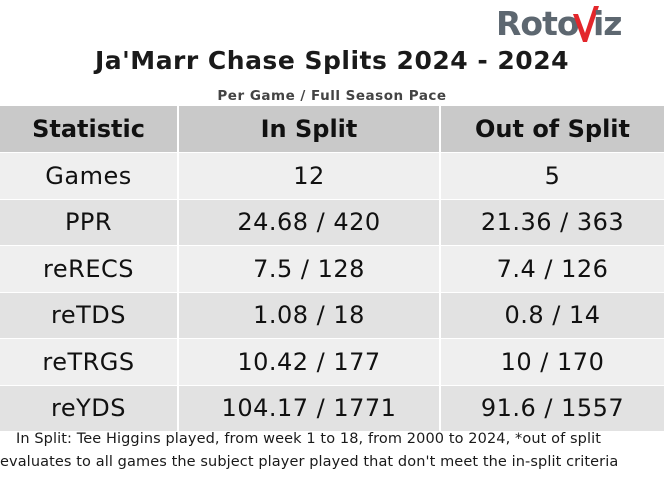 This screenshot has width=664, height=486. I want to click on table-row: PPR 24.68 / 420 21.36 / 363, so click(332, 222).